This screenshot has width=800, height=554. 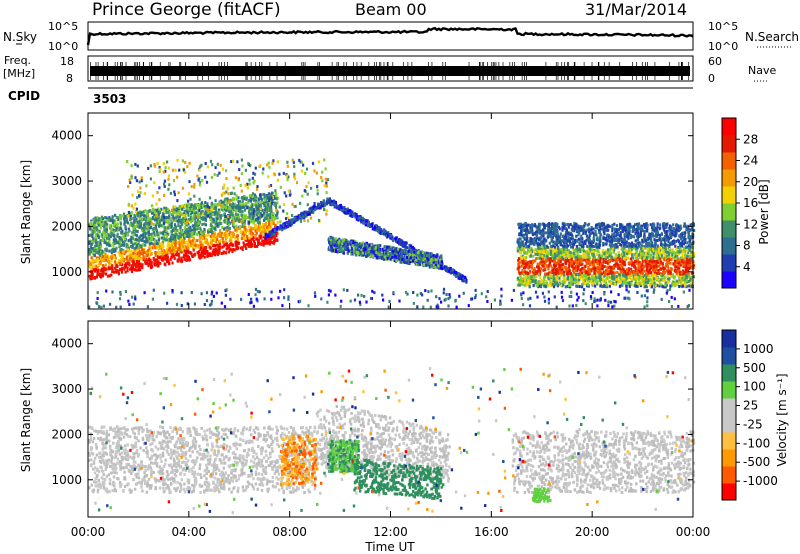 What do you see at coordinates (69, 78) in the screenshot?
I see `freq-y-tick-bottom: 8` at bounding box center [69, 78].